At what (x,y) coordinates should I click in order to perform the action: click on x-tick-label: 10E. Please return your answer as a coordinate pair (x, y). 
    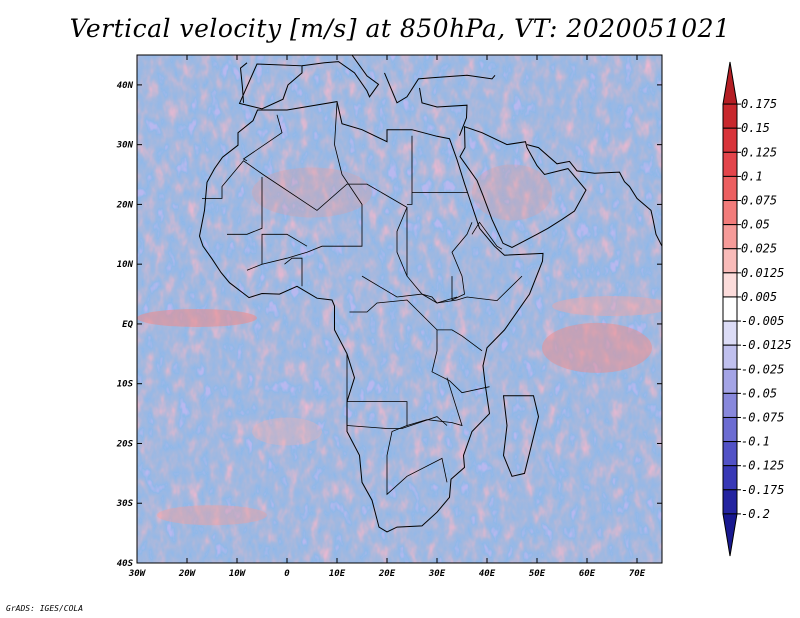
    Looking at the image, I should click on (337, 574).